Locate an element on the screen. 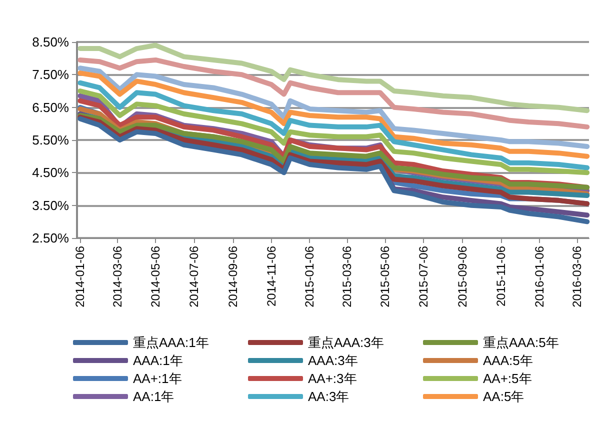 The image size is (601, 422). legend-label: 重点AAA:3年 is located at coordinates (346, 342).